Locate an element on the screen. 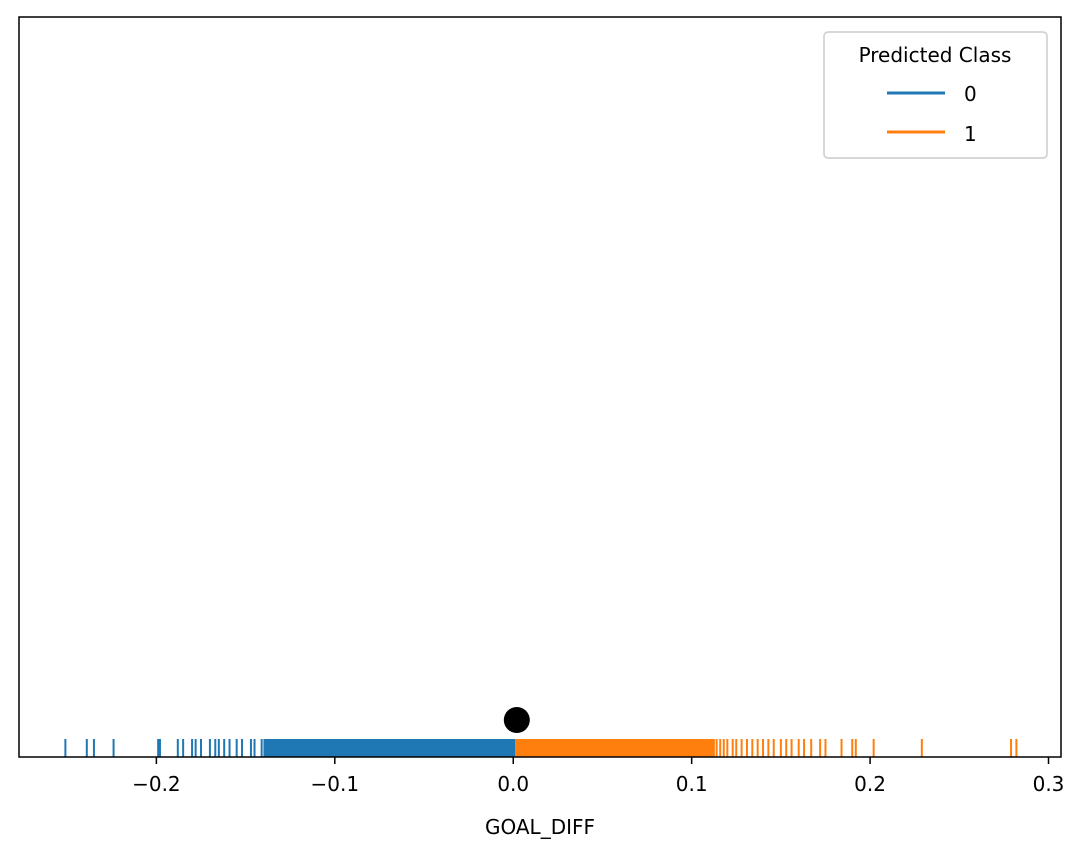 This screenshot has width=1087, height=858. x-axis-label: GOAL_DIFF is located at coordinates (540, 827).